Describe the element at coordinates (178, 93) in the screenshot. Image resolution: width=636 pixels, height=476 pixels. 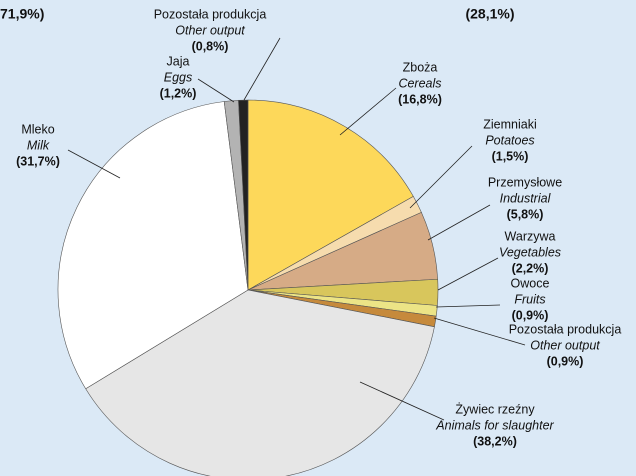
I see `value-label: (1,2%)` at that location.